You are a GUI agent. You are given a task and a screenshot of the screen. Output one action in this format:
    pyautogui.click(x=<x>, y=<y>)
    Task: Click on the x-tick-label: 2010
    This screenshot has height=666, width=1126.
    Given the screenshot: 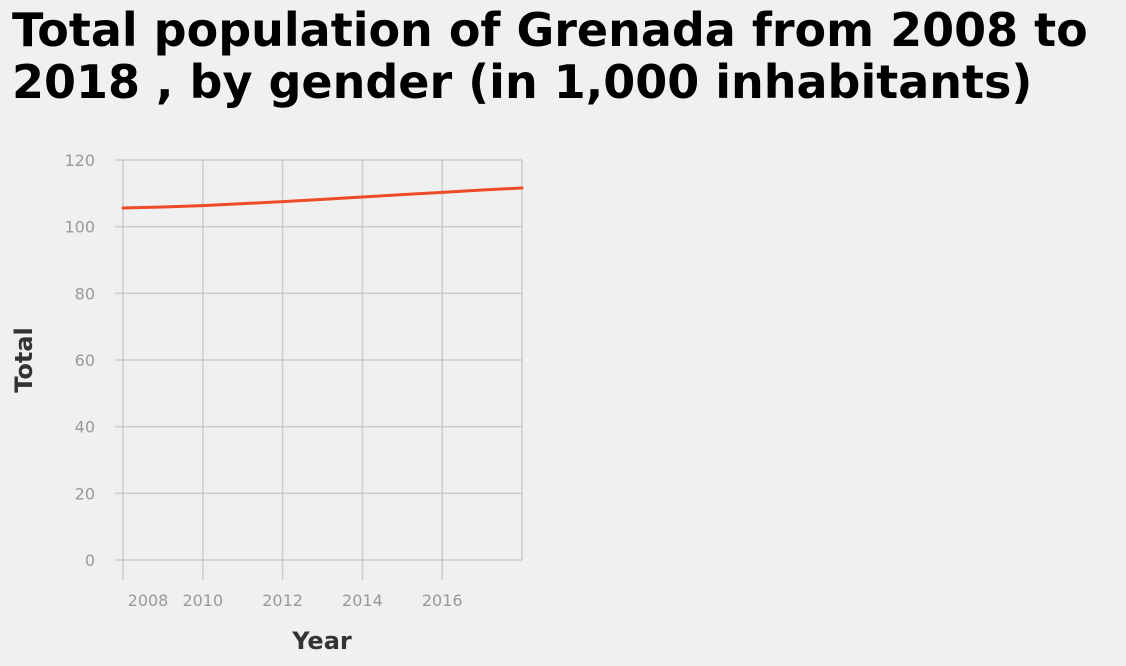 What is the action you would take?
    pyautogui.click(x=202, y=600)
    